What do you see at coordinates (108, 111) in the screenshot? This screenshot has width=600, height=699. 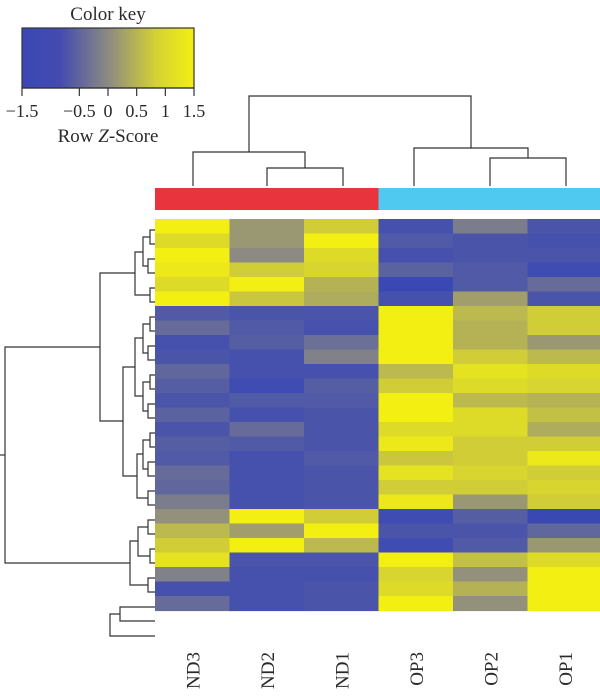 I see `color-key-tick-label: 0` at bounding box center [108, 111].